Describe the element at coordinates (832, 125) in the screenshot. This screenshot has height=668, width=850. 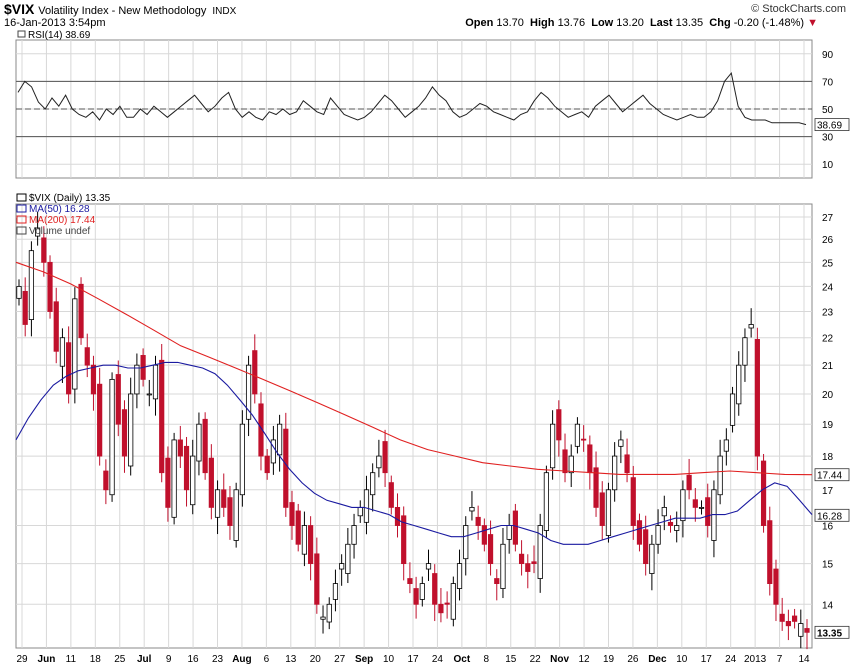
I see `rsi-value-box` at that location.